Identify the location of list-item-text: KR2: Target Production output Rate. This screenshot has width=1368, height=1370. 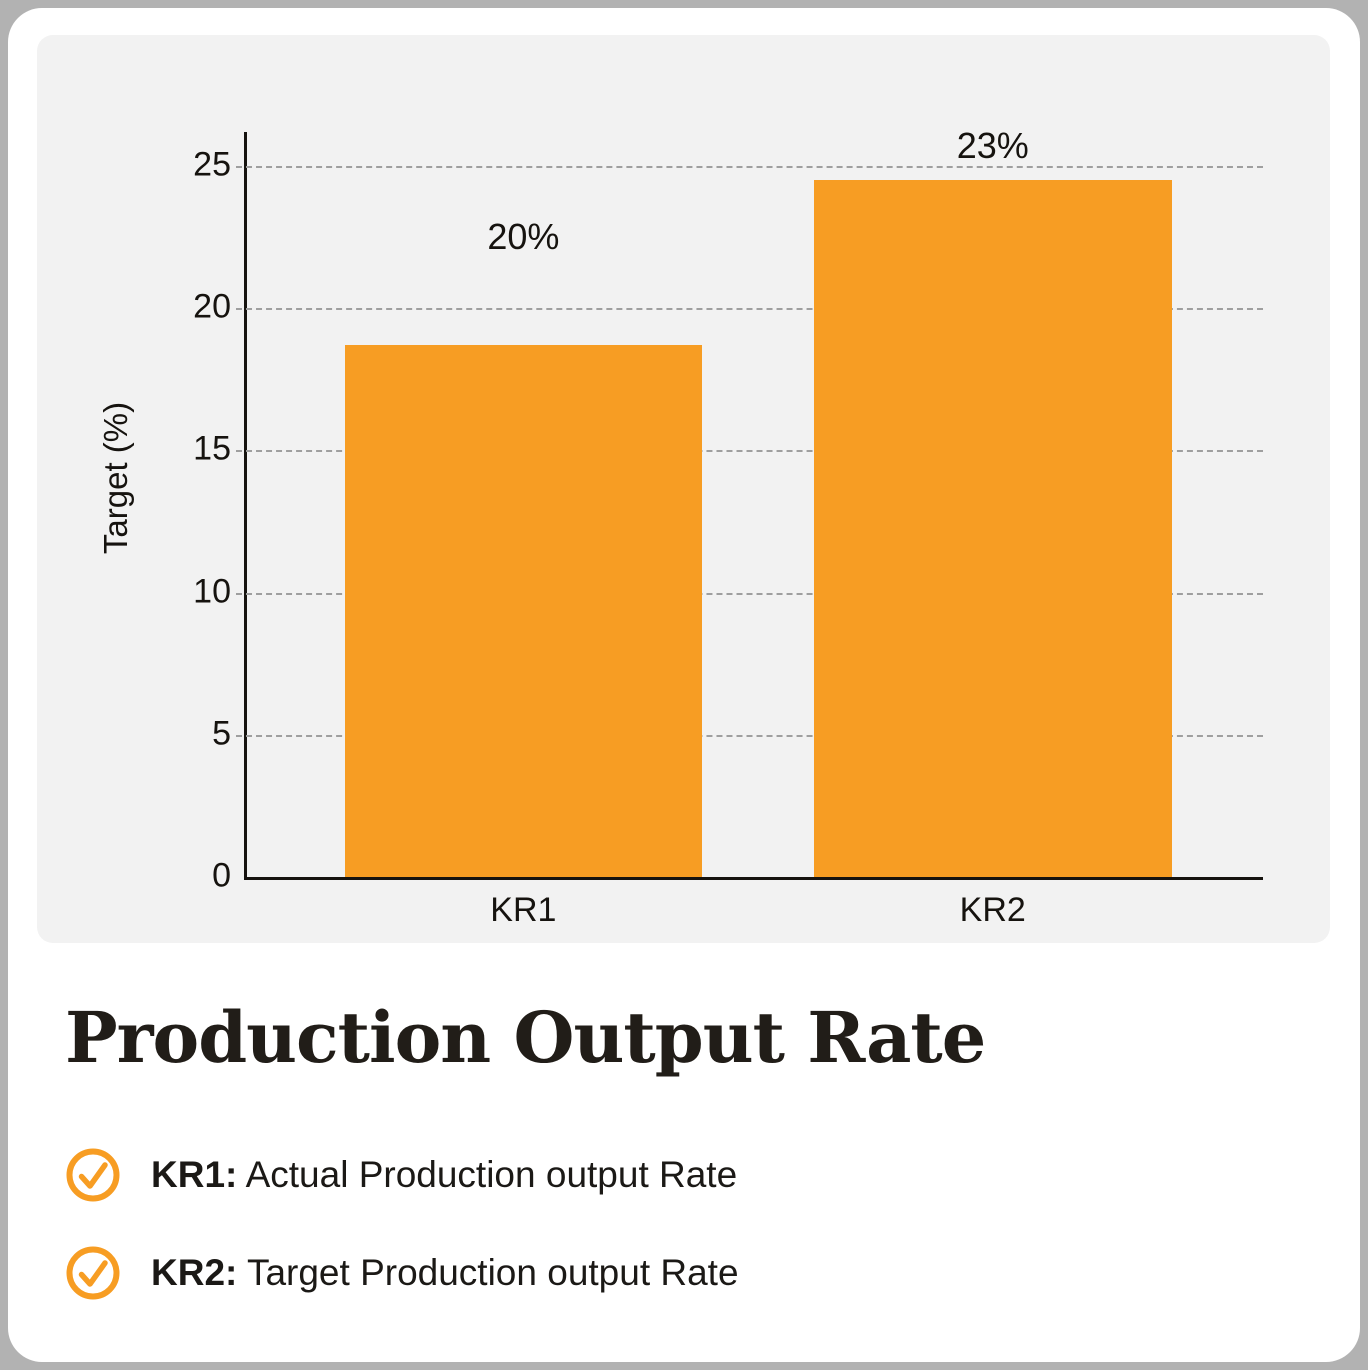
(445, 1273).